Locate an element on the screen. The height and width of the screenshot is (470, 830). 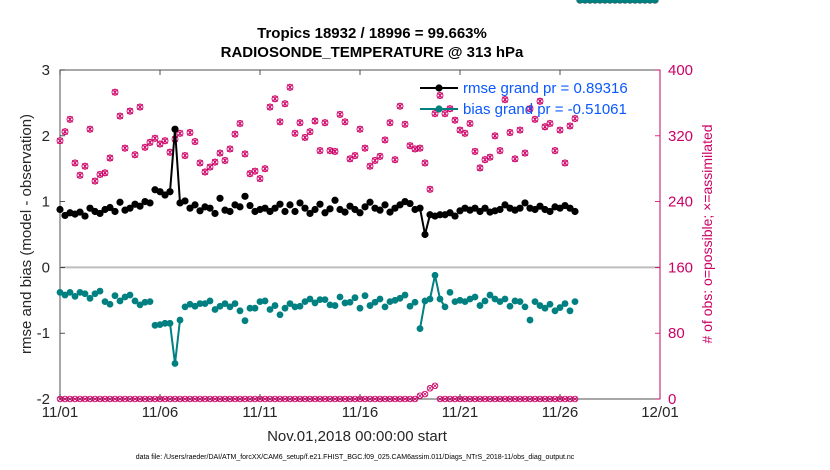
chart-subtitle: RADIOSONDE_TEMPERATURE @ 313 hPa is located at coordinates (372, 52).